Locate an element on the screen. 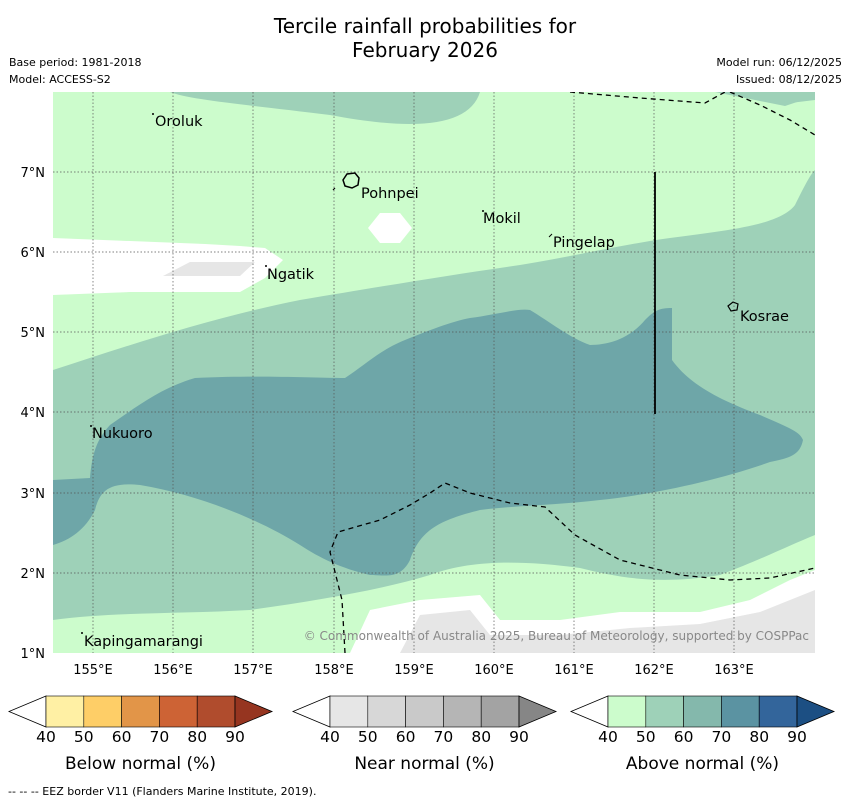  below-normal-colorbar: 40 50 60 70 80 90 Below normal (%) is located at coordinates (140, 734).